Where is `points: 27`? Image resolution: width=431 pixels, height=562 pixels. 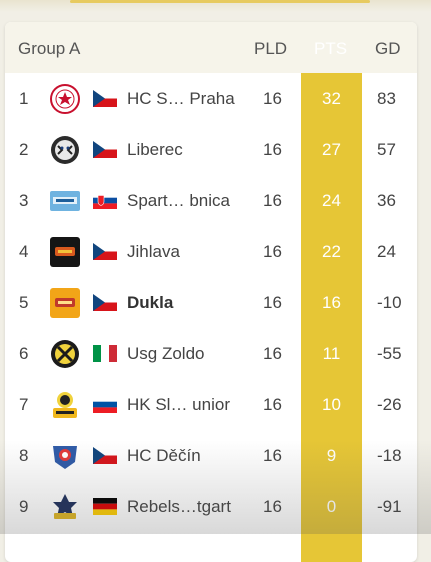
points: 27 is located at coordinates (331, 149).